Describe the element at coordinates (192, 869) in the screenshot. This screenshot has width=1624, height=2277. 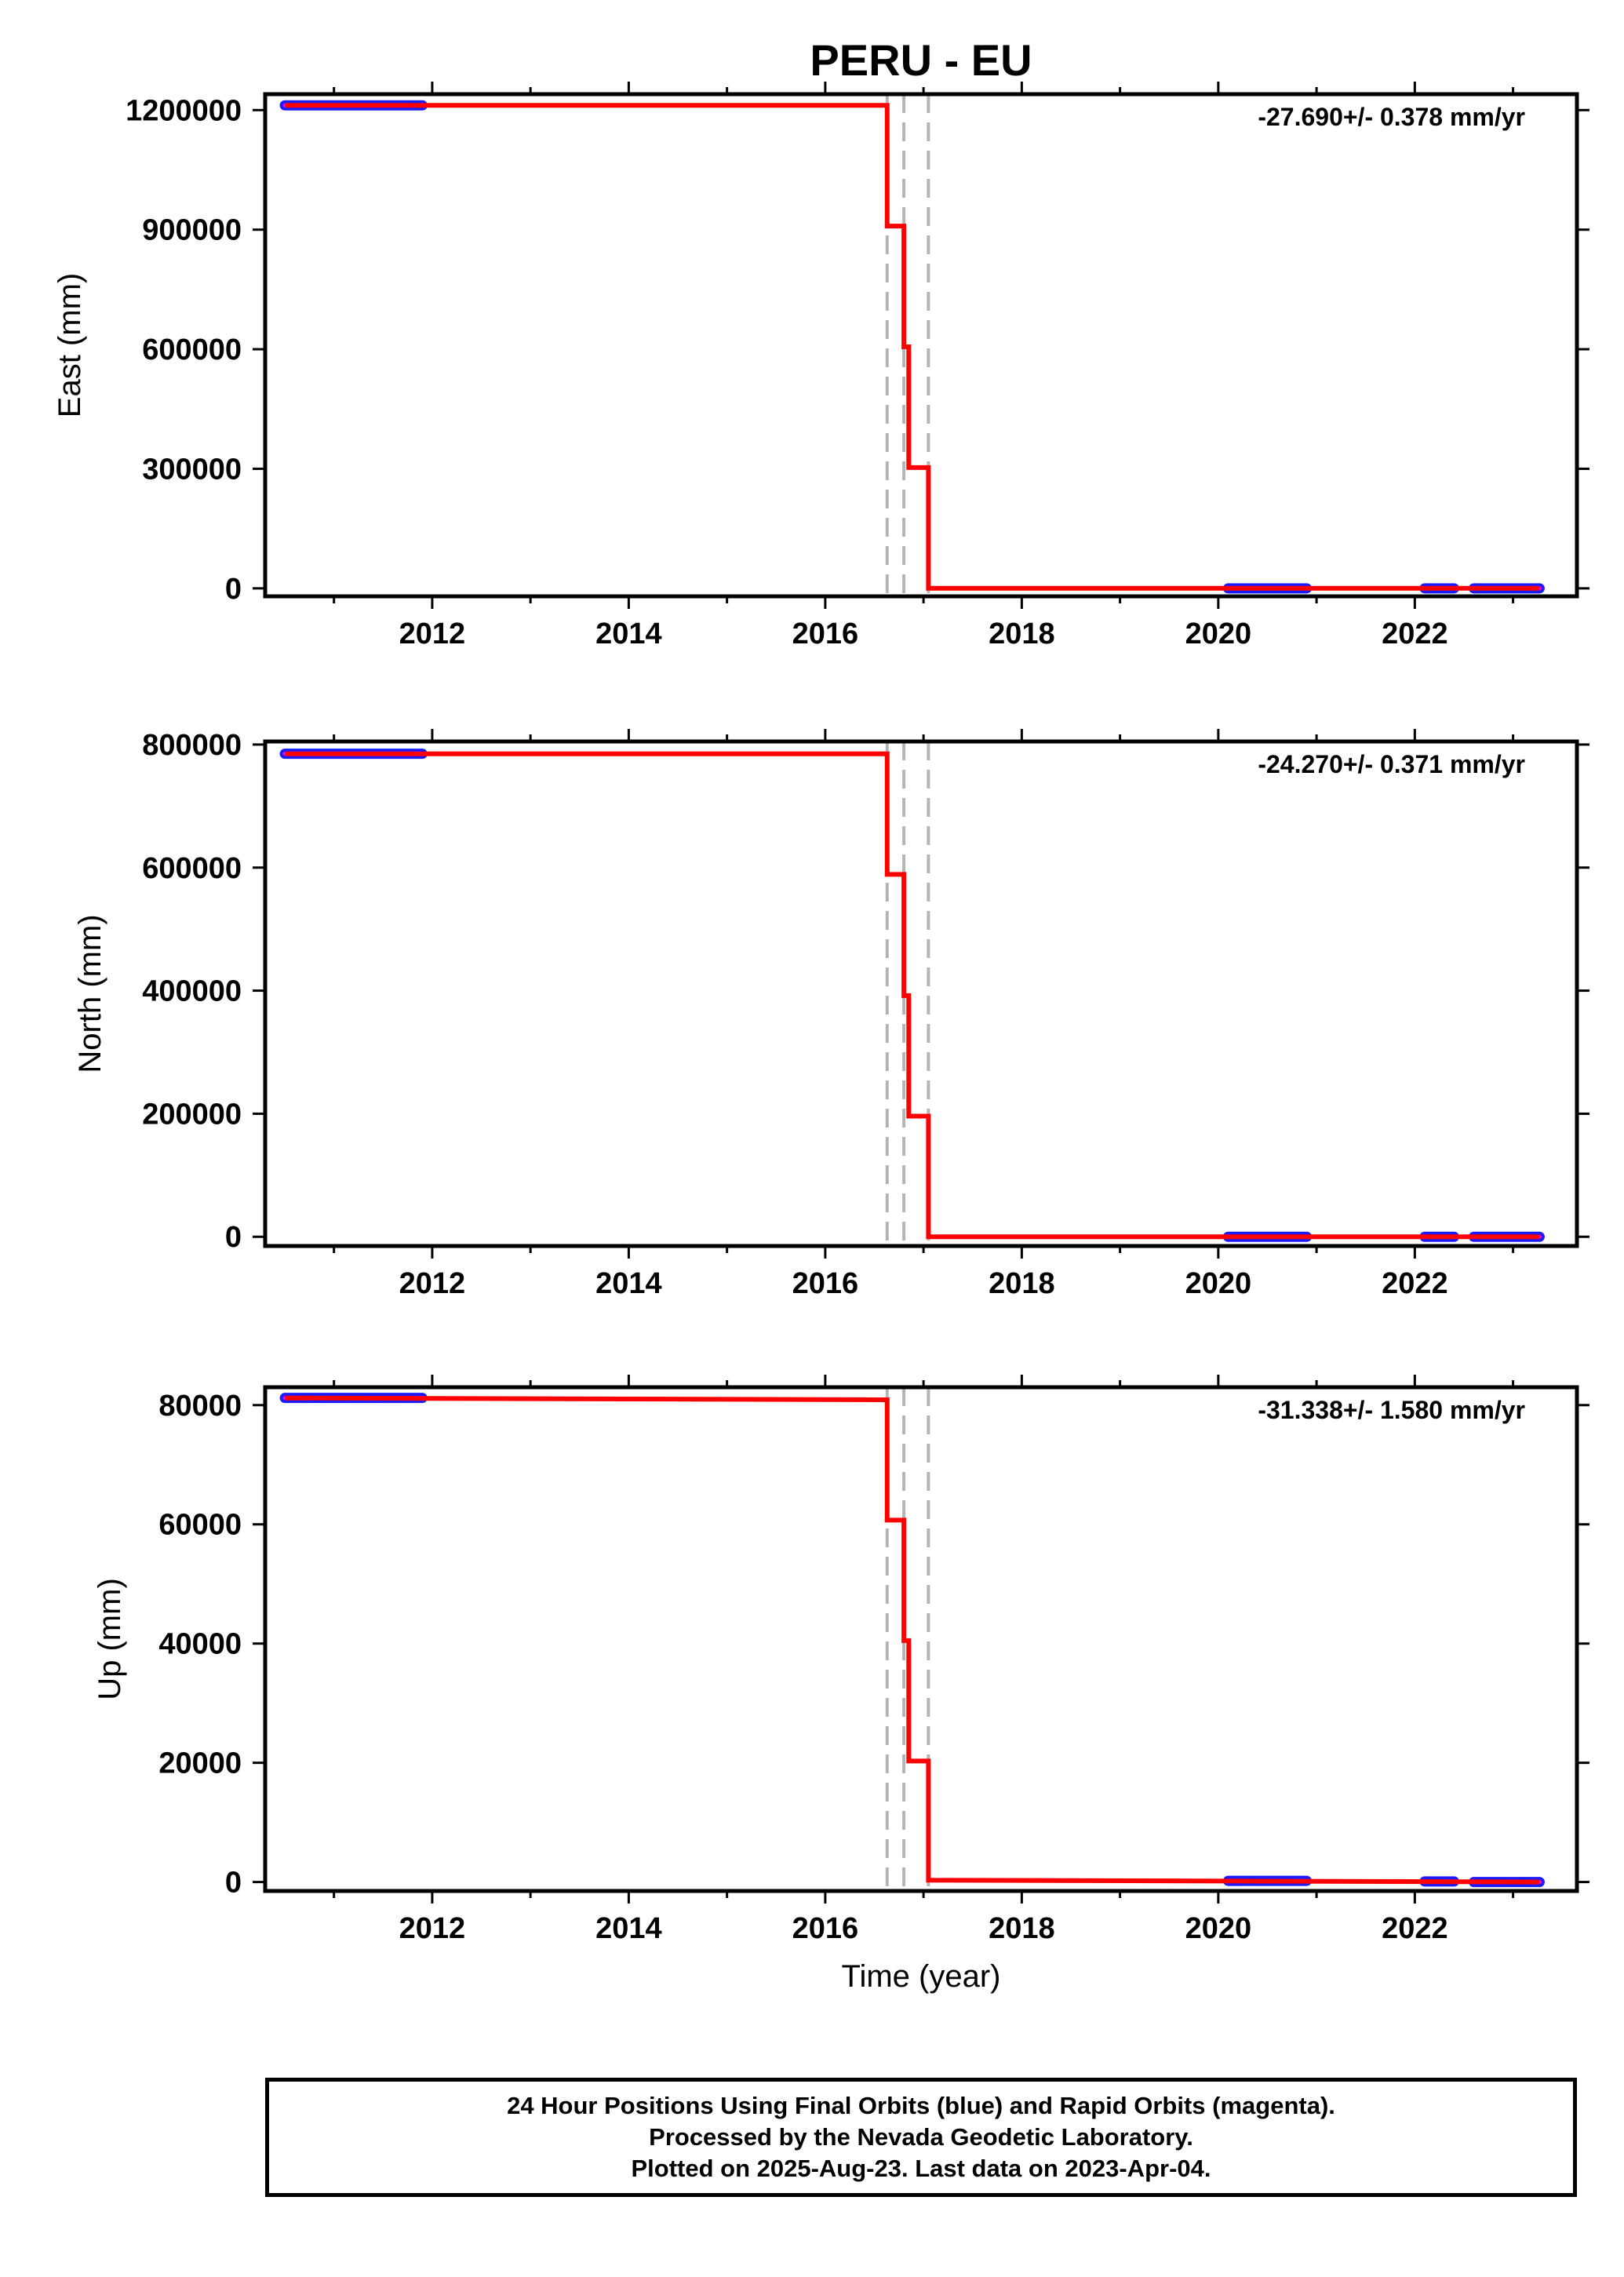
I see `north-y-tick-label: 600000` at that location.